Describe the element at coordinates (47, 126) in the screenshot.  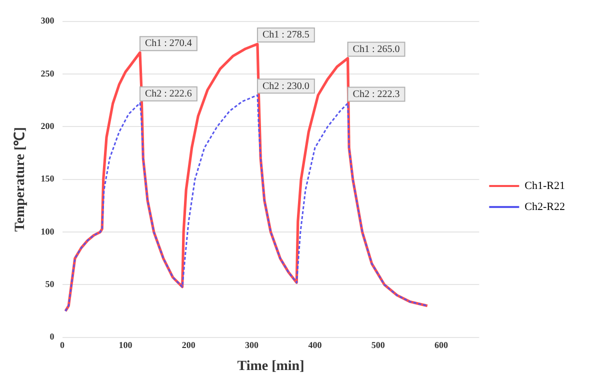
I see `y-tick-label: 200` at that location.